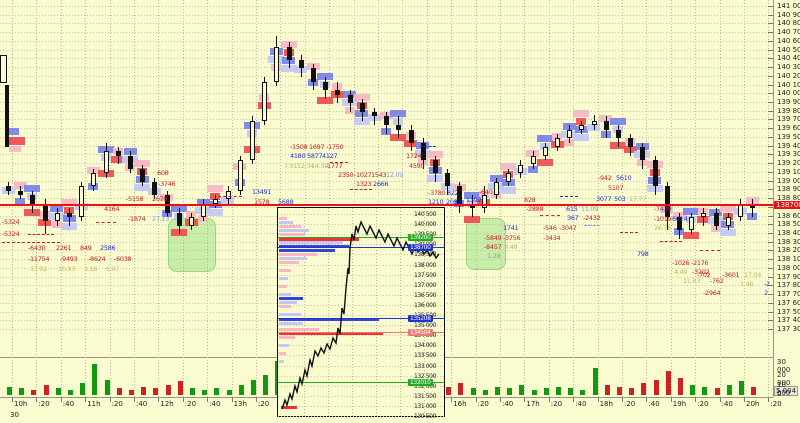 Image resolution: width=800 pixels, height=423 pixels. Describe the element at coordinates (788, 294) in the screenshot. I see `price-tick-label: 137 700` at that location.